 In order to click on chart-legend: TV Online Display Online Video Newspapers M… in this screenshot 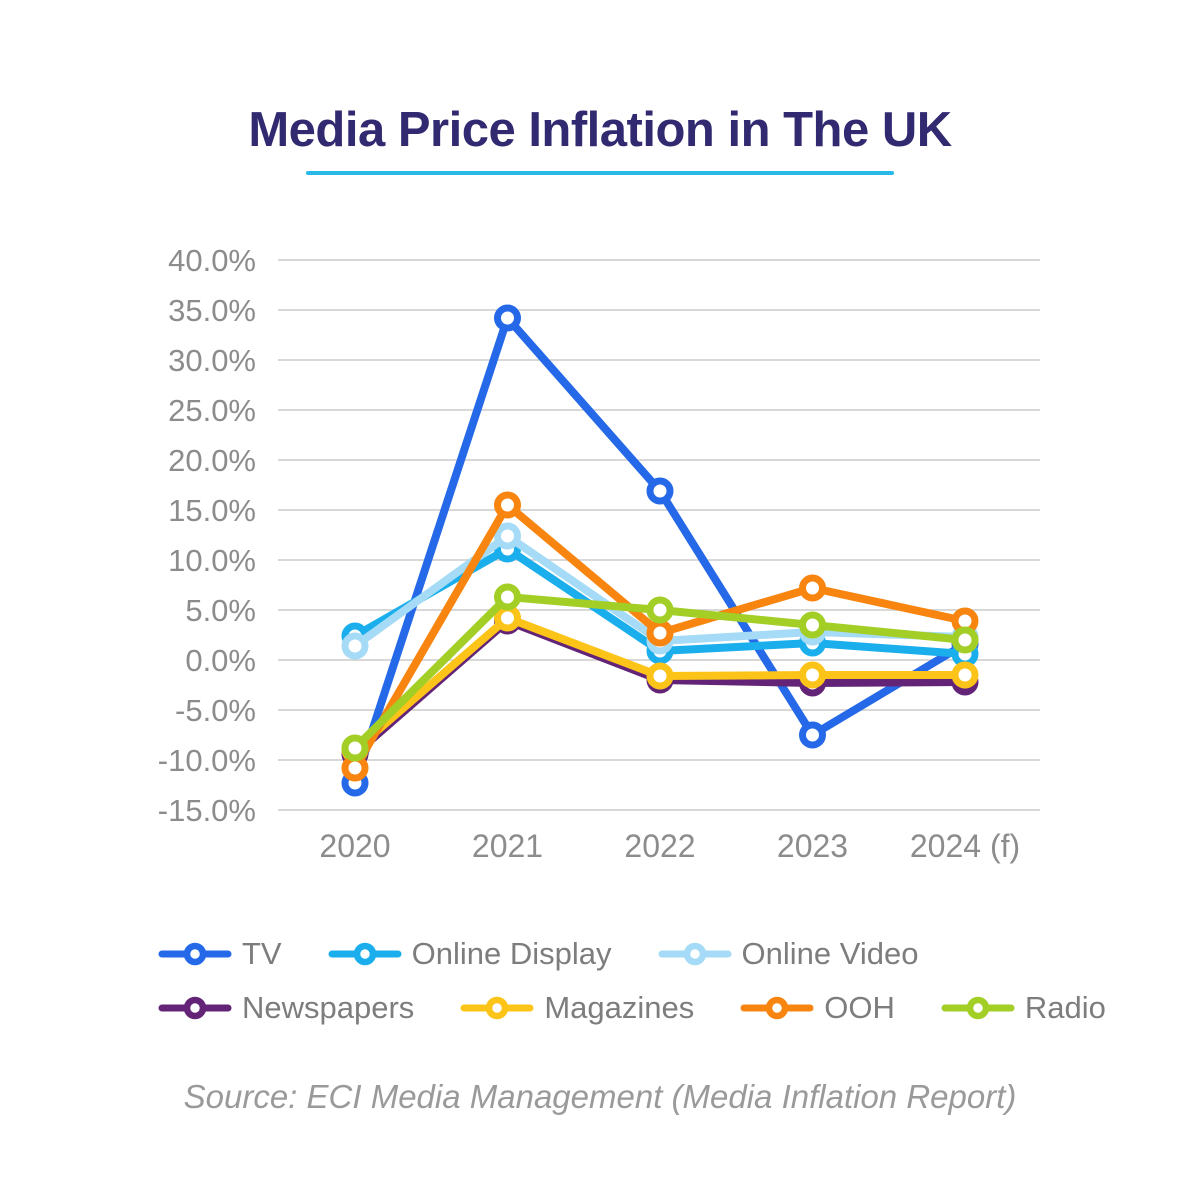, I will do `click(632, 981)`.